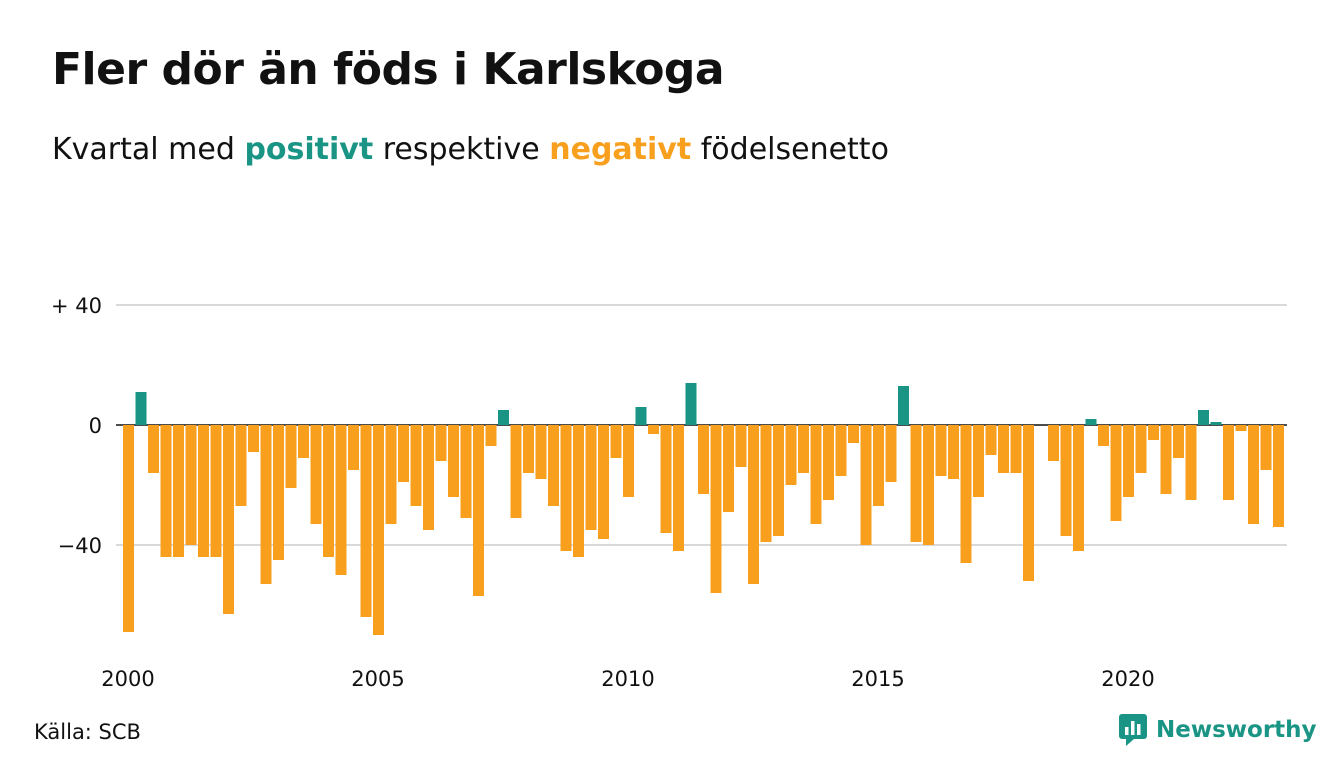 The width and height of the screenshot is (1340, 780). I want to click on x-tick-label: 2010, so click(627, 679).